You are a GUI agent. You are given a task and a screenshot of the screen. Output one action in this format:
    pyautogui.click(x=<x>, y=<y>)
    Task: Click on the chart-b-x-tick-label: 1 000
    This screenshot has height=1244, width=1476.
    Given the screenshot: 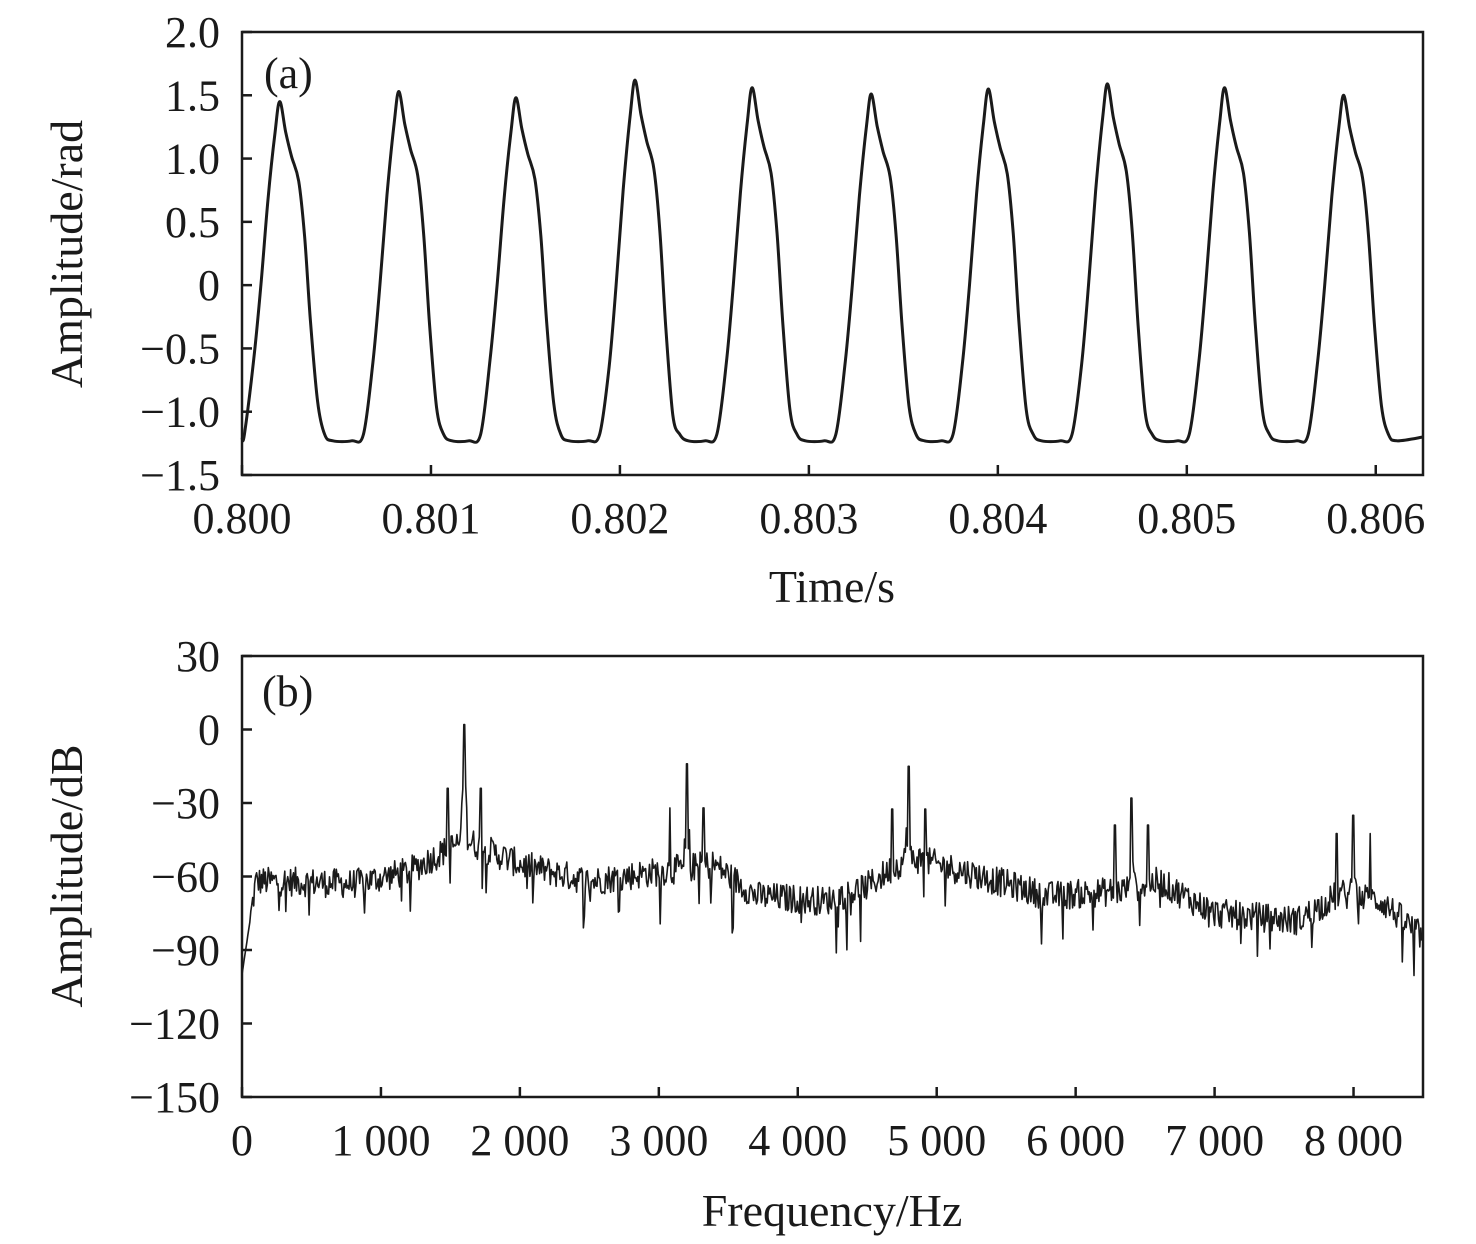 What is the action you would take?
    pyautogui.click(x=380, y=1140)
    